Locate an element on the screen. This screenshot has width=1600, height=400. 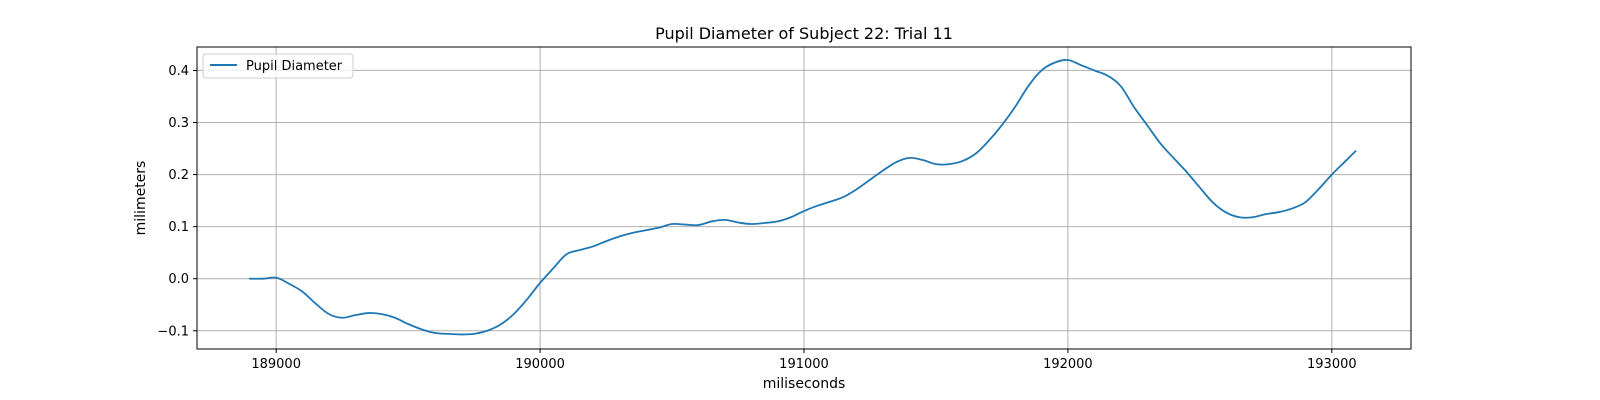
x-axis: 189000 190000 191000 192000 193000 is located at coordinates (804, 360).